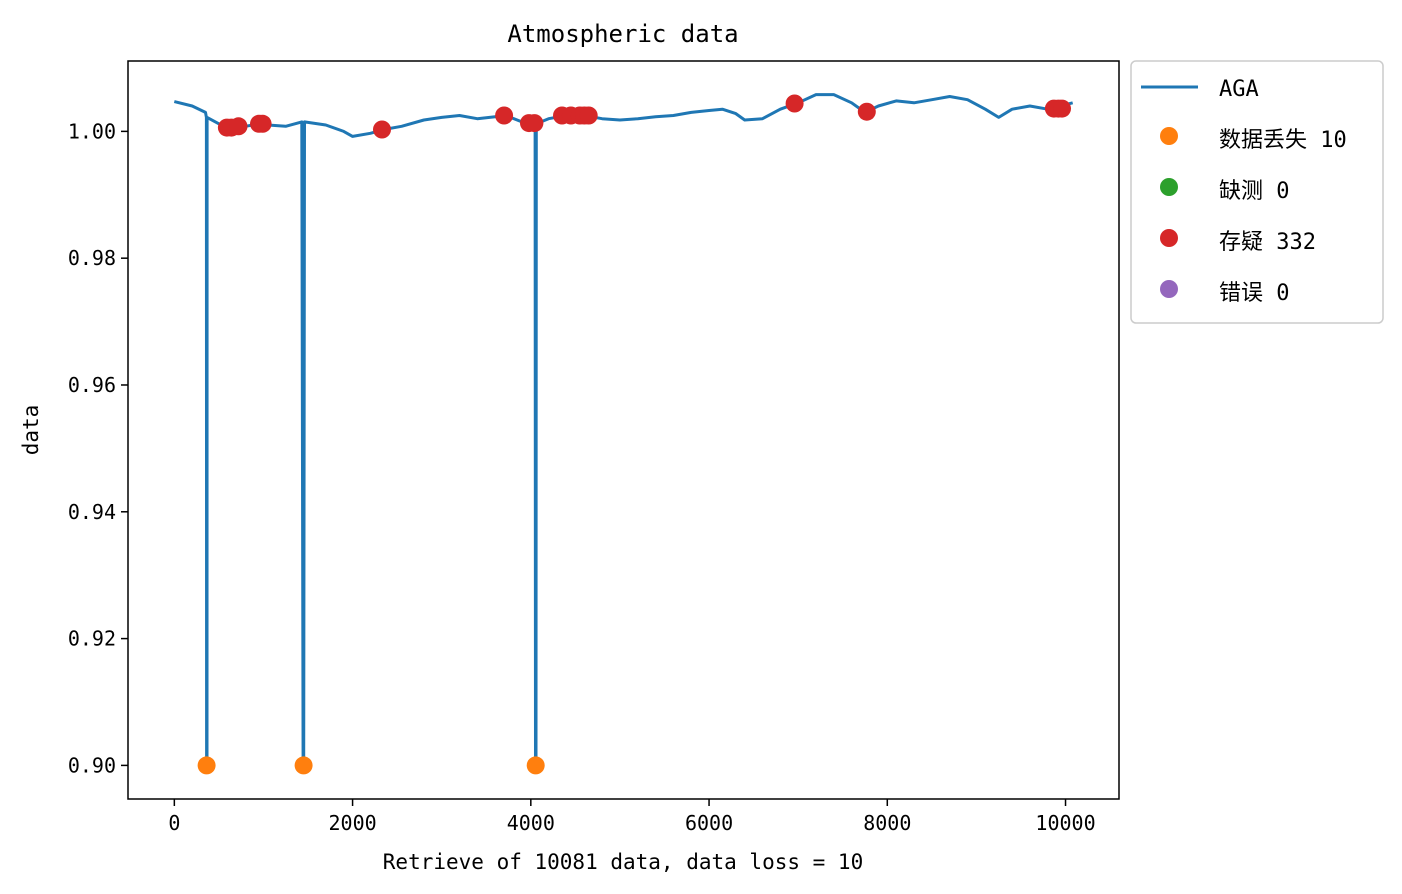 The height and width of the screenshot is (894, 1402). I want to click on x-tick-label-1: 2000, so click(352, 823).